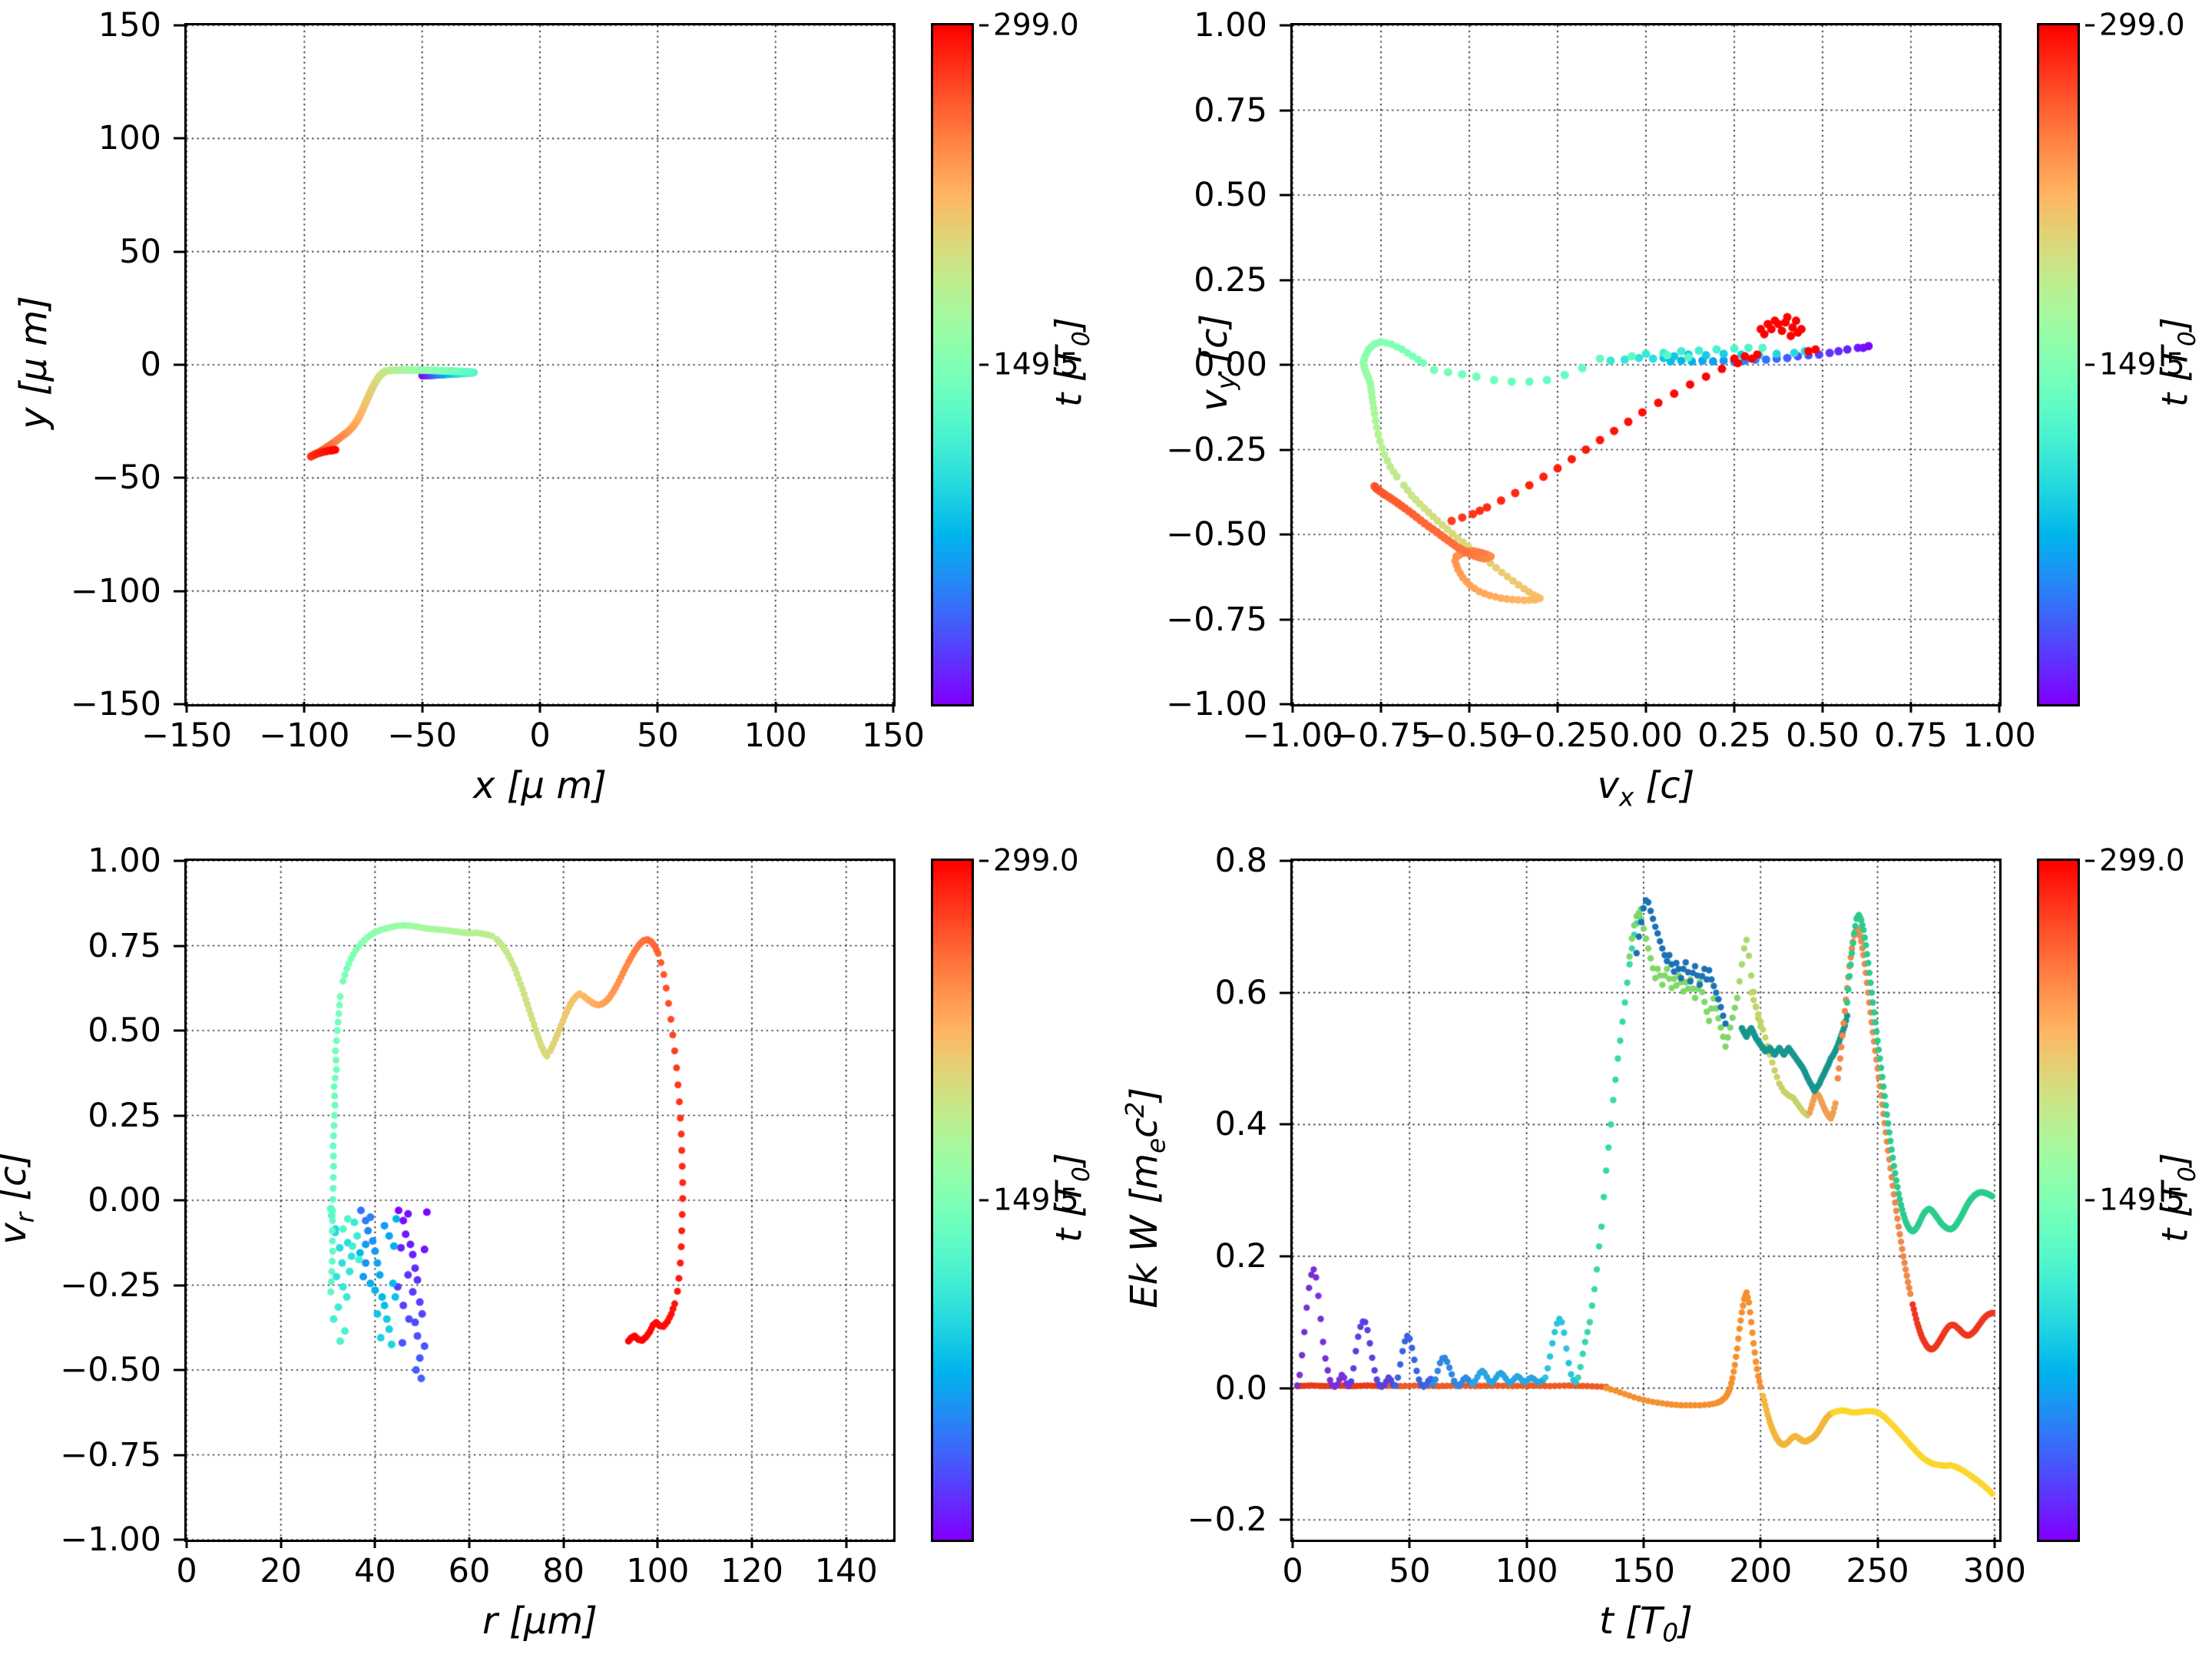 The image size is (2212, 1671). I want to click on y-tick-label: 50, so click(140, 251).